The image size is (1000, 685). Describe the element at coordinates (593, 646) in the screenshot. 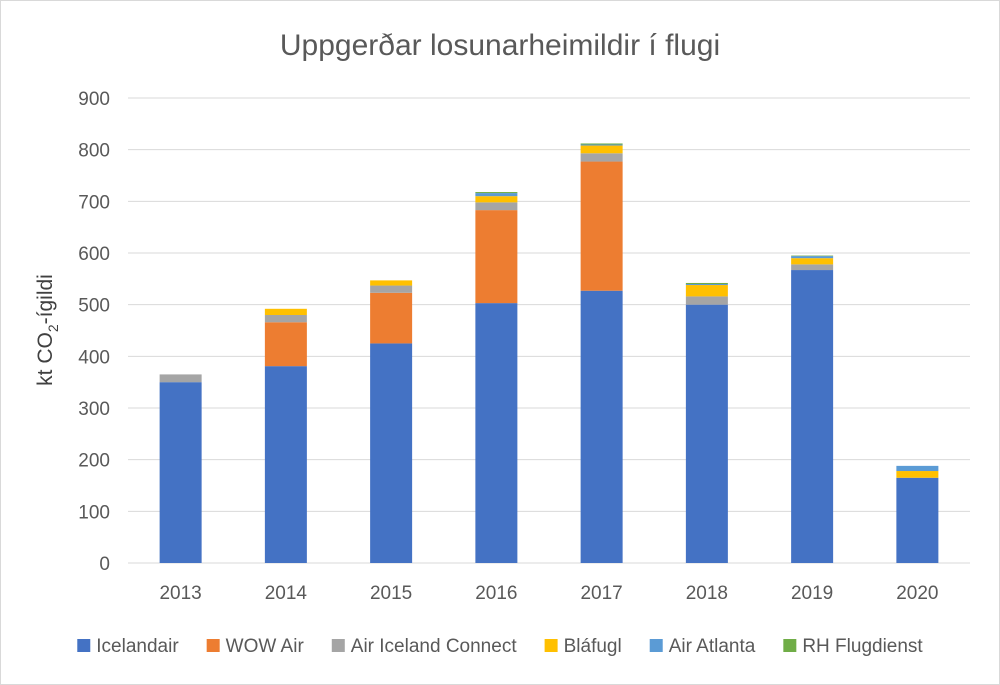

I see `legend-label: Bláfugl` at that location.